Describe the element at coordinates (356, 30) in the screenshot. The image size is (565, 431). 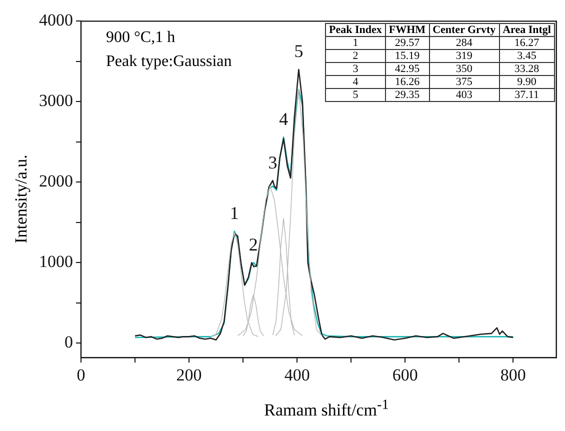
I see `annotation: Peak Index` at that location.